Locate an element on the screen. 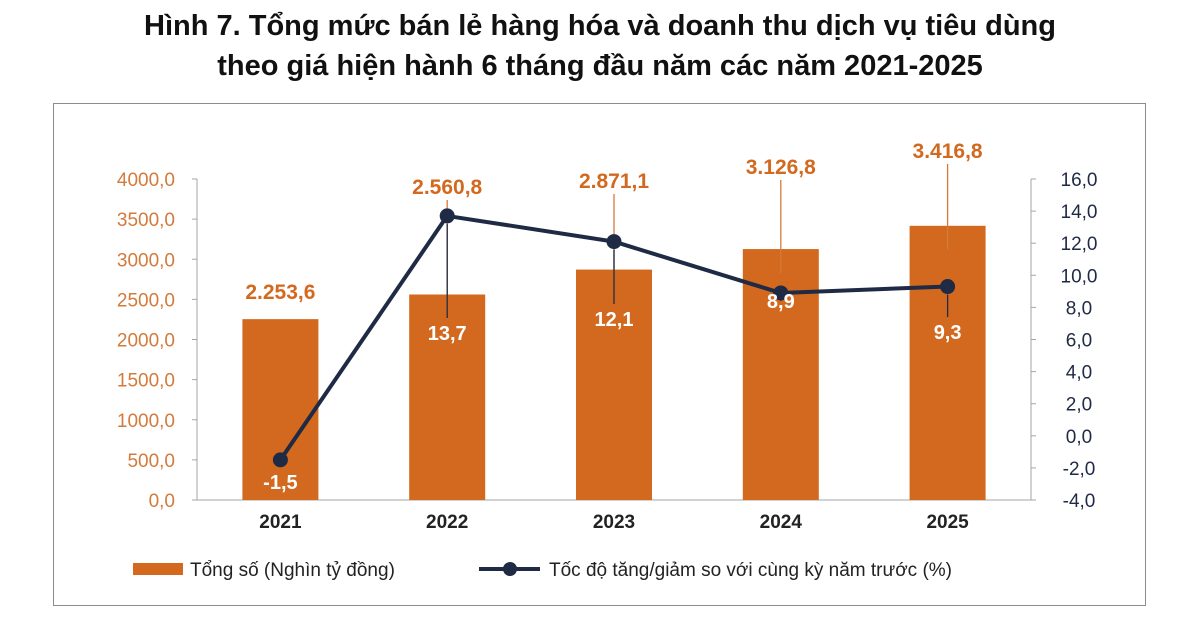 This screenshot has width=1200, height=630. left-axis-tick-label: 1000,0 is located at coordinates (146, 421).